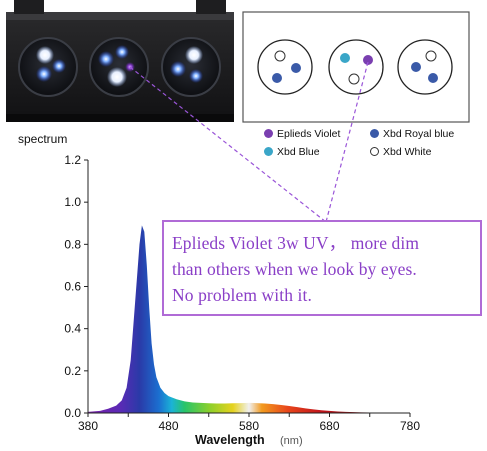 This screenshot has width=487, height=451. What do you see at coordinates (298, 152) in the screenshot?
I see `legend-label: Xbd Blue` at bounding box center [298, 152].